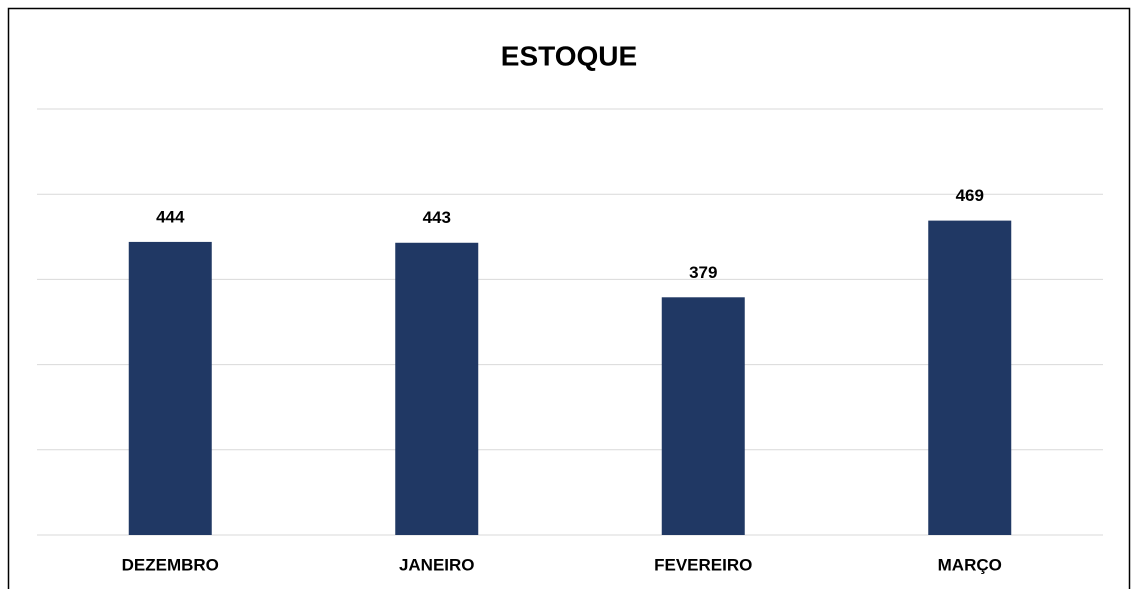 The width and height of the screenshot is (1138, 589). What do you see at coordinates (170, 564) in the screenshot?
I see `x-tick-label: DEZEMBRO` at bounding box center [170, 564].